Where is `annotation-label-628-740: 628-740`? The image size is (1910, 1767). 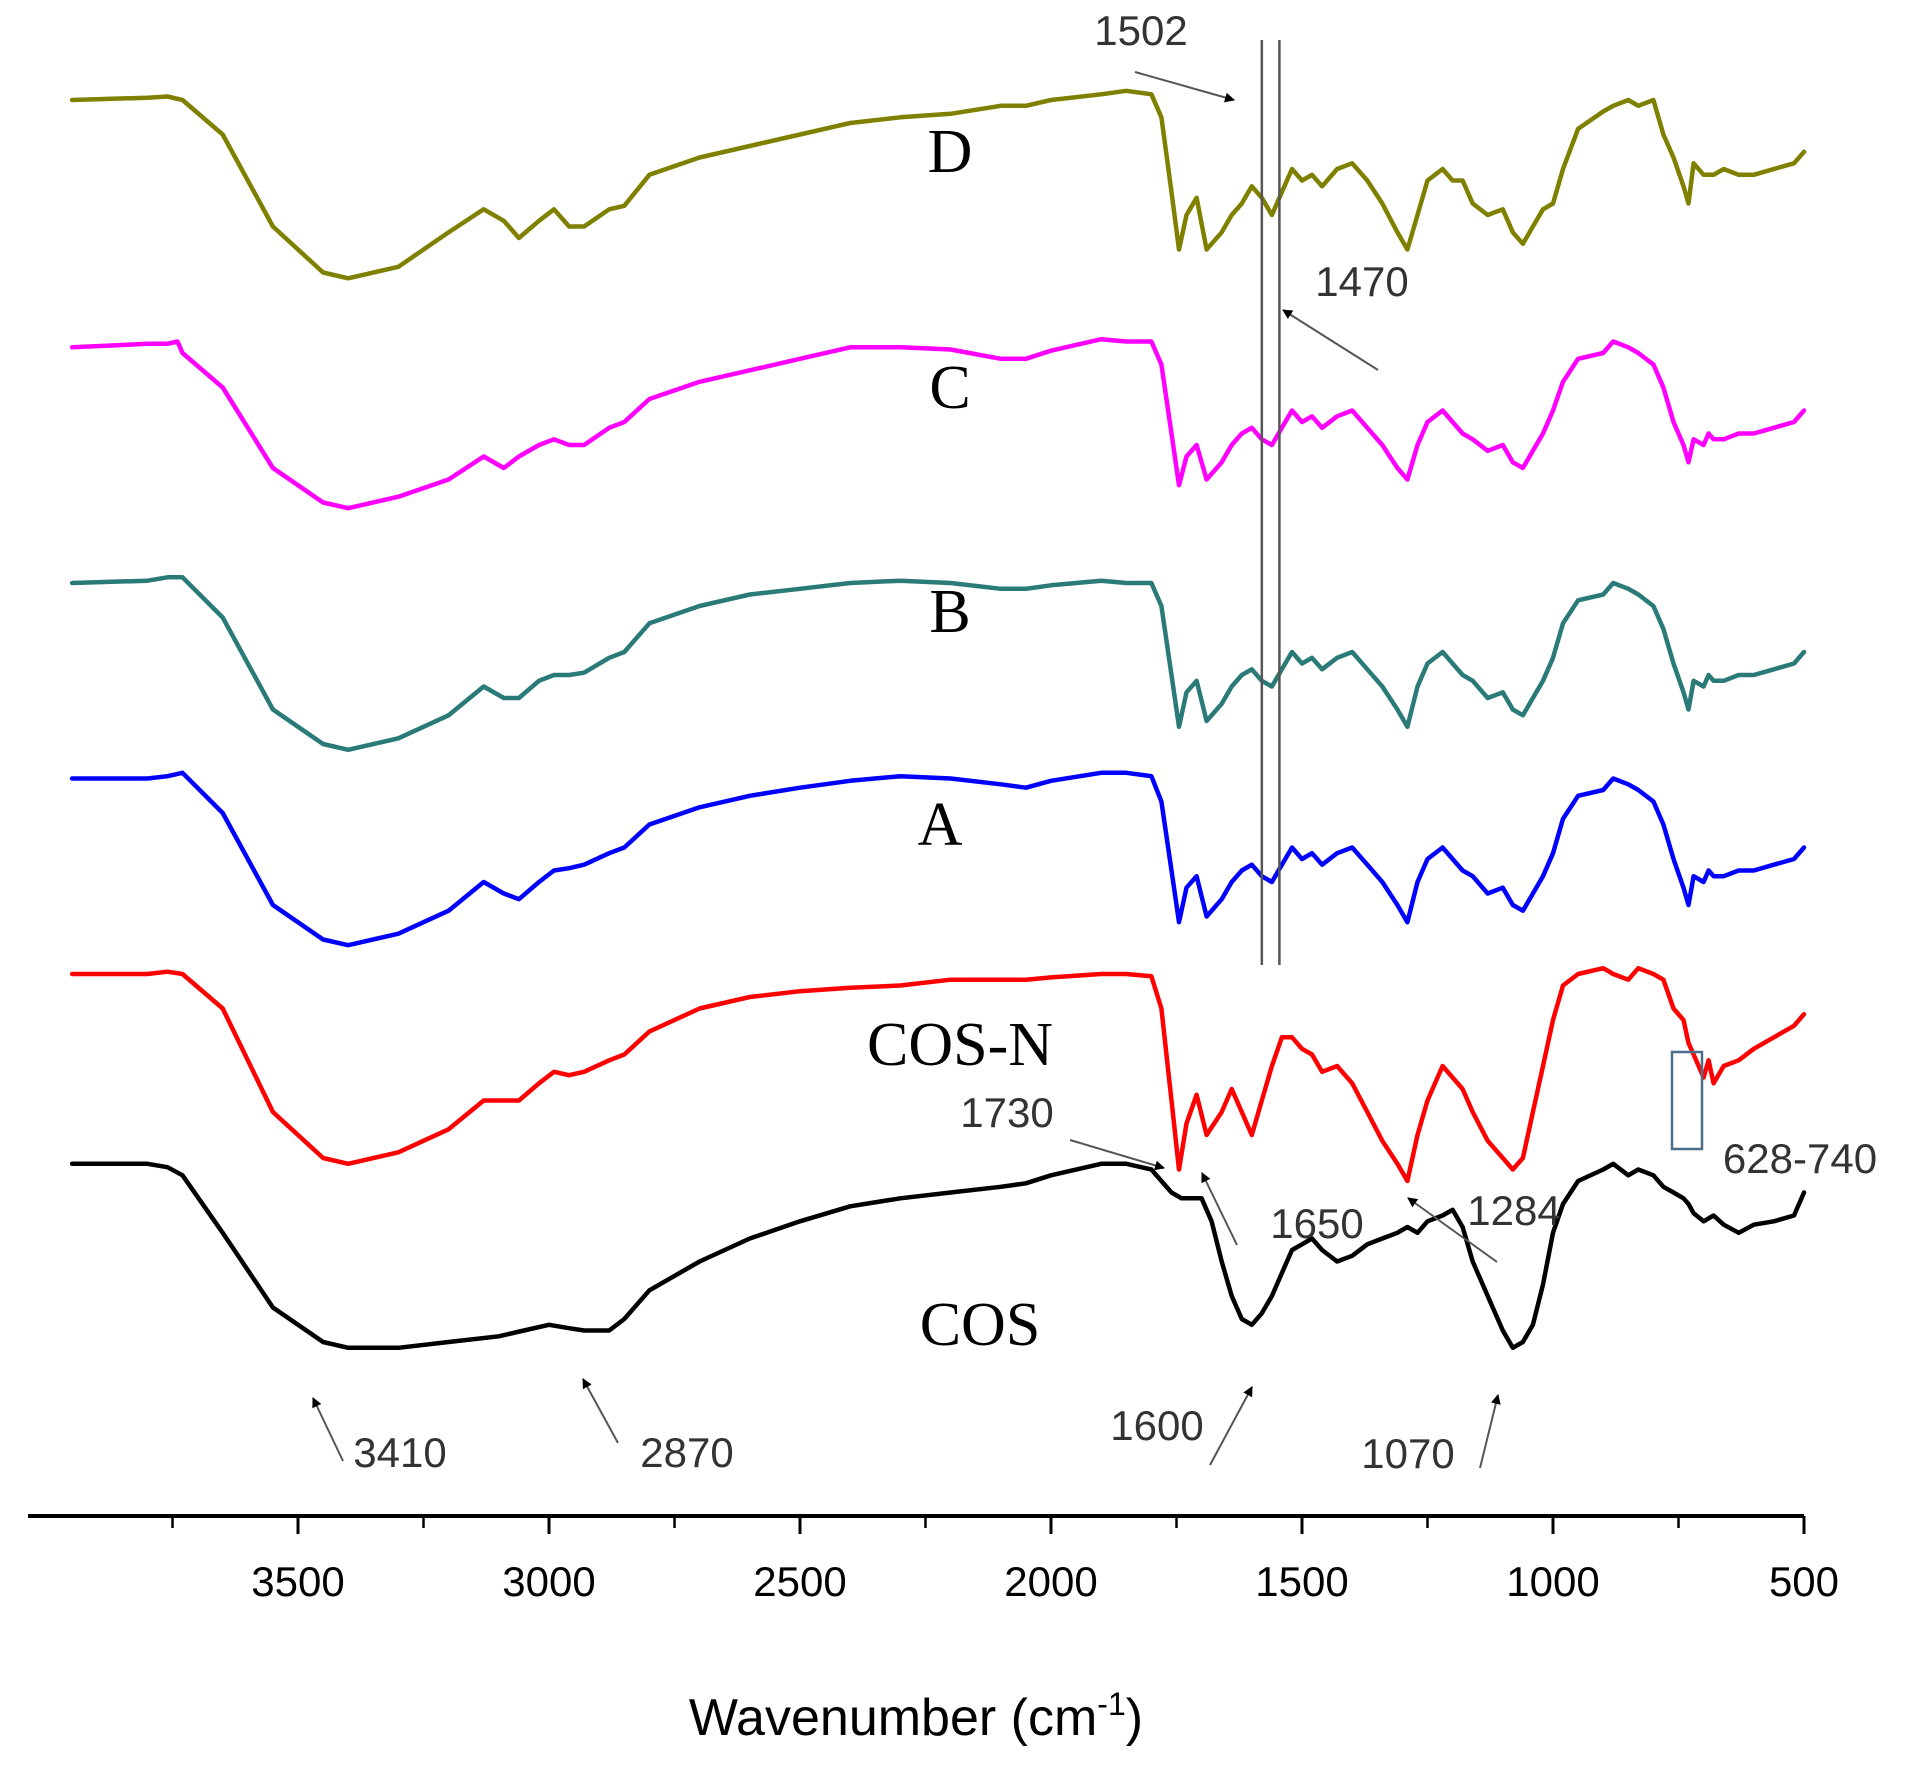
annotation-label-628-740: 628-740 is located at coordinates (1800, 1158).